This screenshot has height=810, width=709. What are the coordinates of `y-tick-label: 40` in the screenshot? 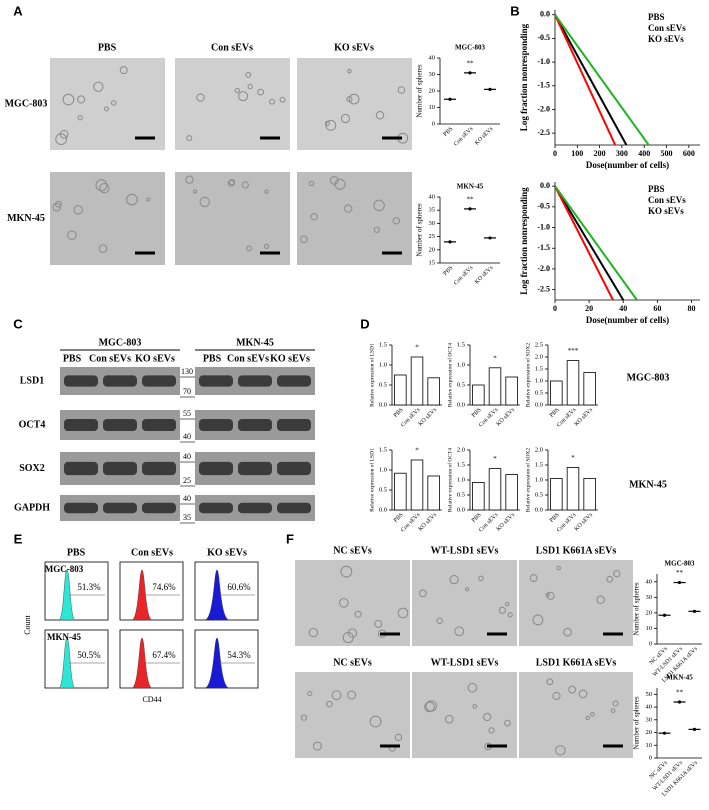 It's located at (649, 581).